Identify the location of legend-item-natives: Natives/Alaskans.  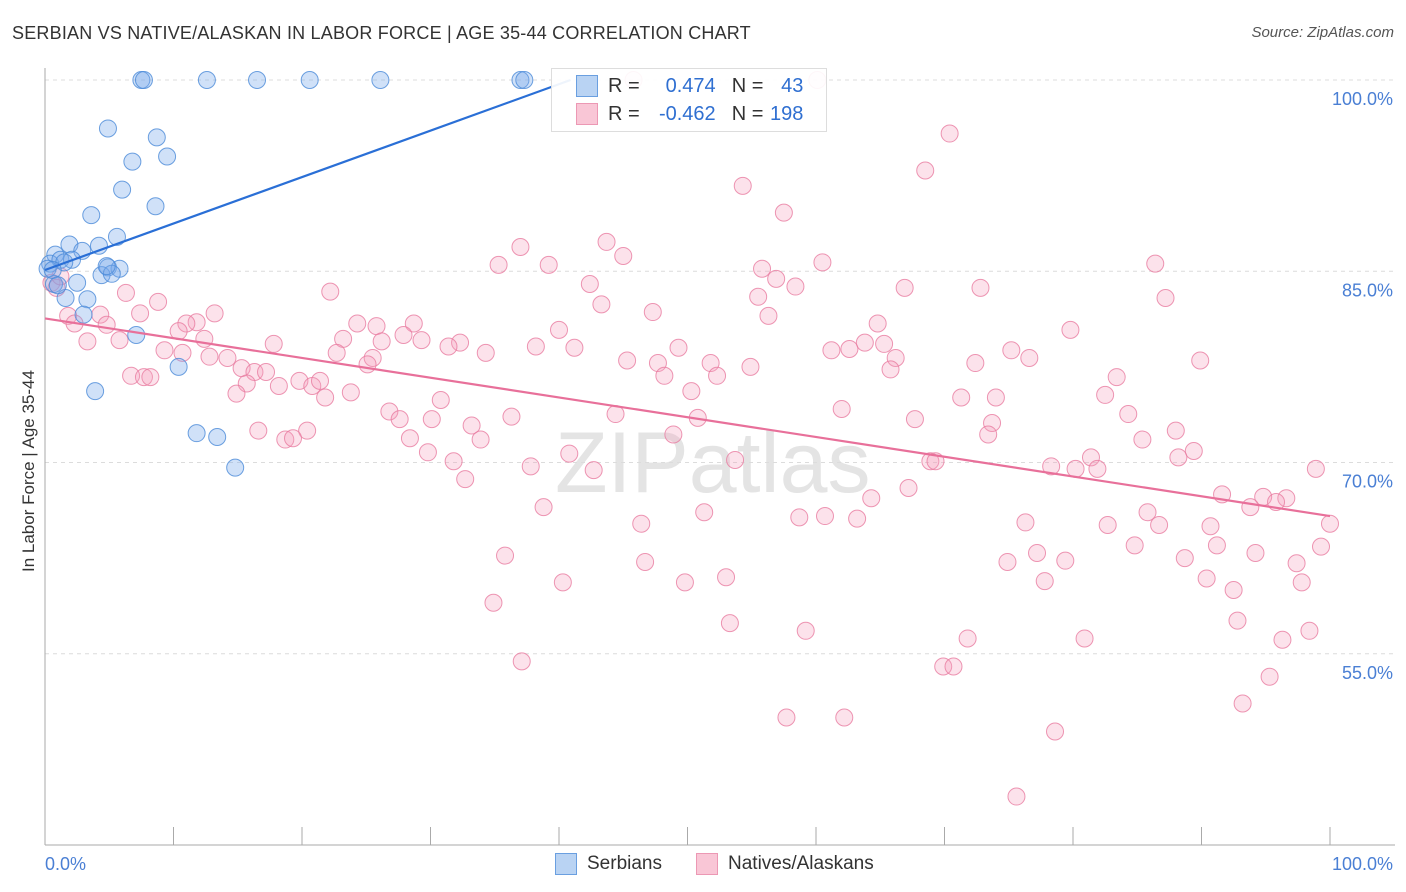
(785, 864).